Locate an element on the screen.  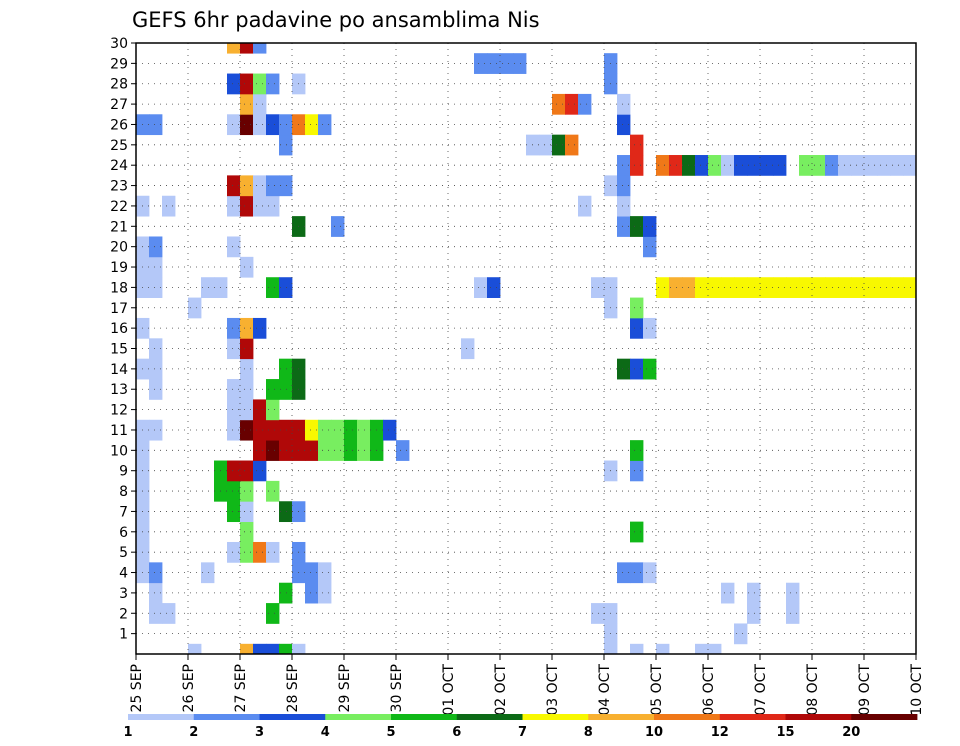
y-tick-label: 17 is located at coordinates (119, 309).